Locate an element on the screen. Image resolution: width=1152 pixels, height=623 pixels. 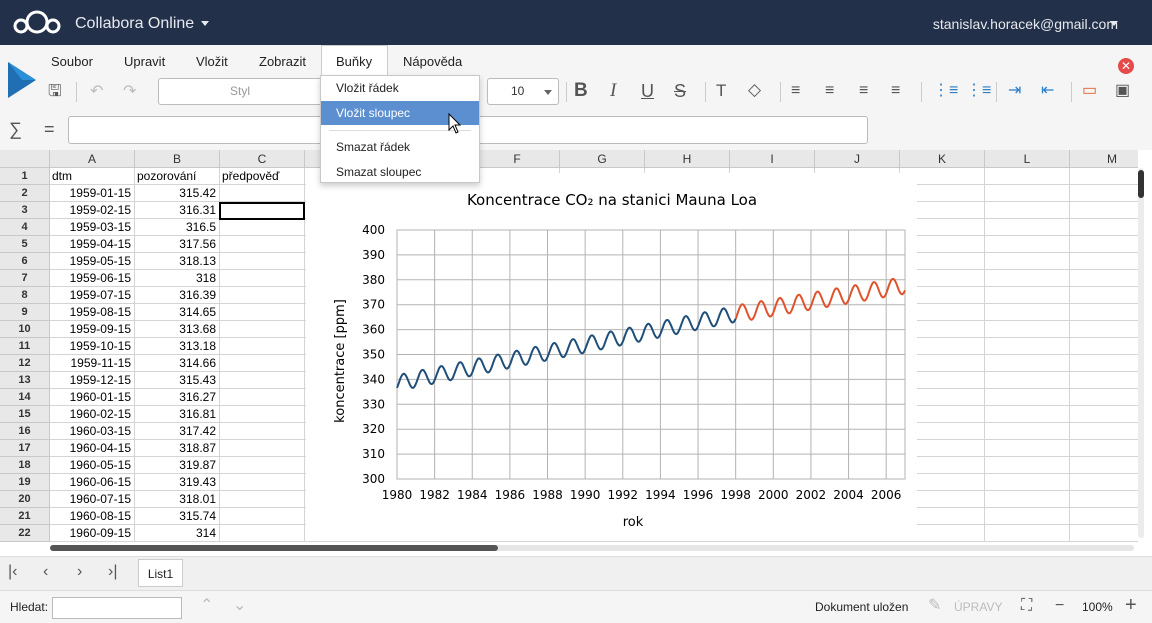
align-right-icon: ≡ is located at coordinates (864, 90).